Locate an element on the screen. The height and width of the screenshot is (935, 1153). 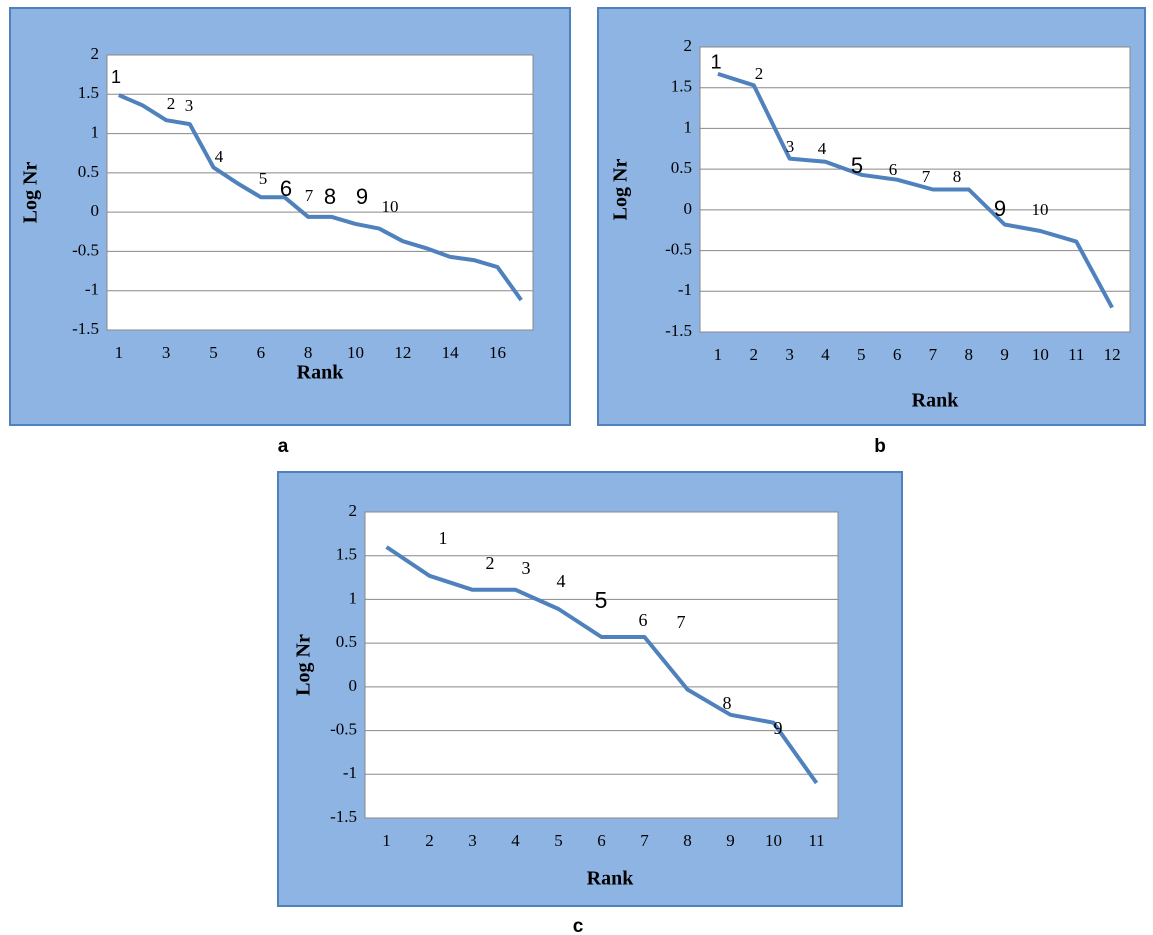
caption: a is located at coordinates (283, 446).